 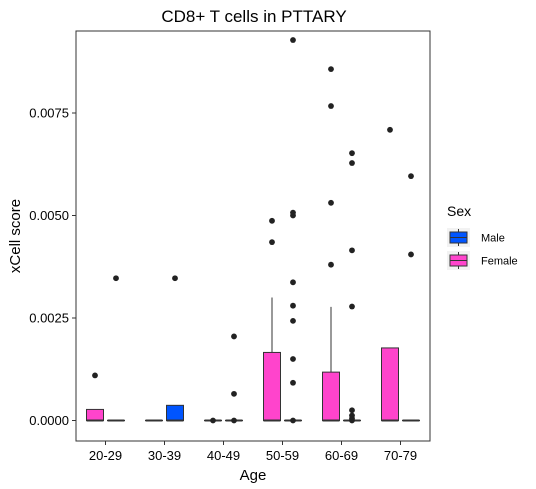 What do you see at coordinates (49, 318) in the screenshot?
I see `y-tick-label: 0.0025` at bounding box center [49, 318].